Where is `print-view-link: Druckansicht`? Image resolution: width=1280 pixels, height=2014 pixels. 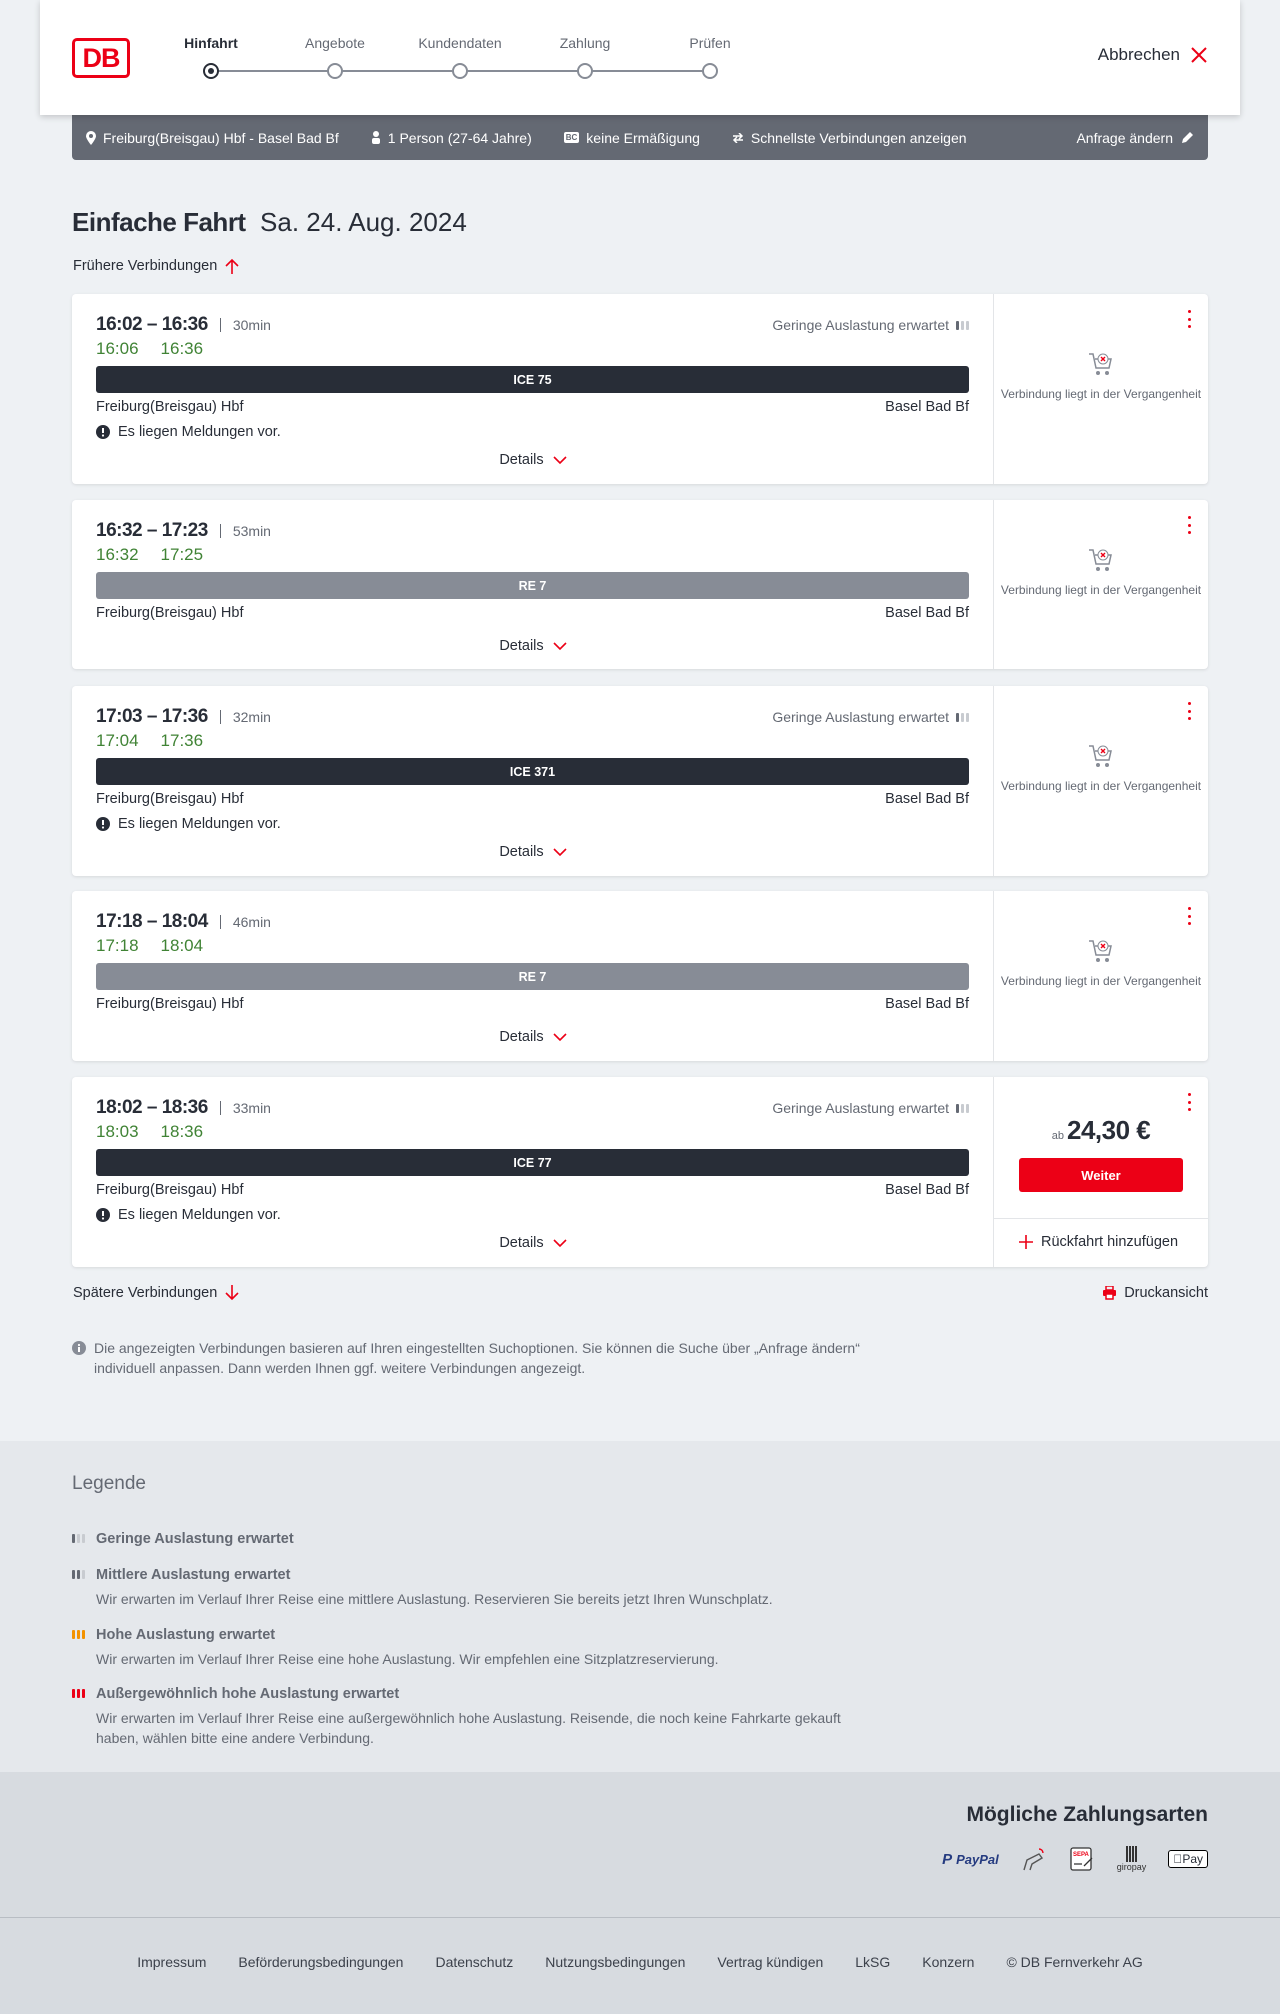 print-view-link: Druckansicht is located at coordinates (1155, 1293).